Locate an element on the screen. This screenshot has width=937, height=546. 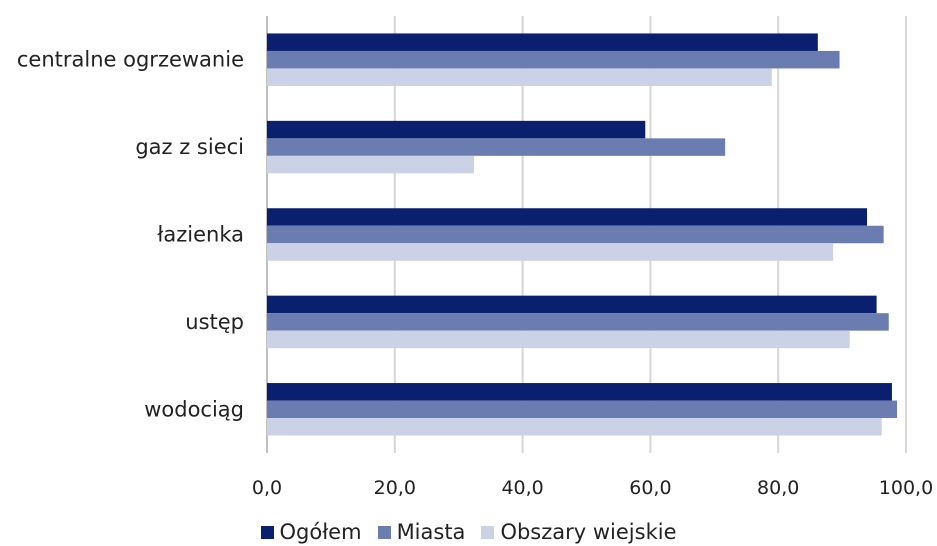
category-label-wodociag: wodociąg is located at coordinates (194, 409).